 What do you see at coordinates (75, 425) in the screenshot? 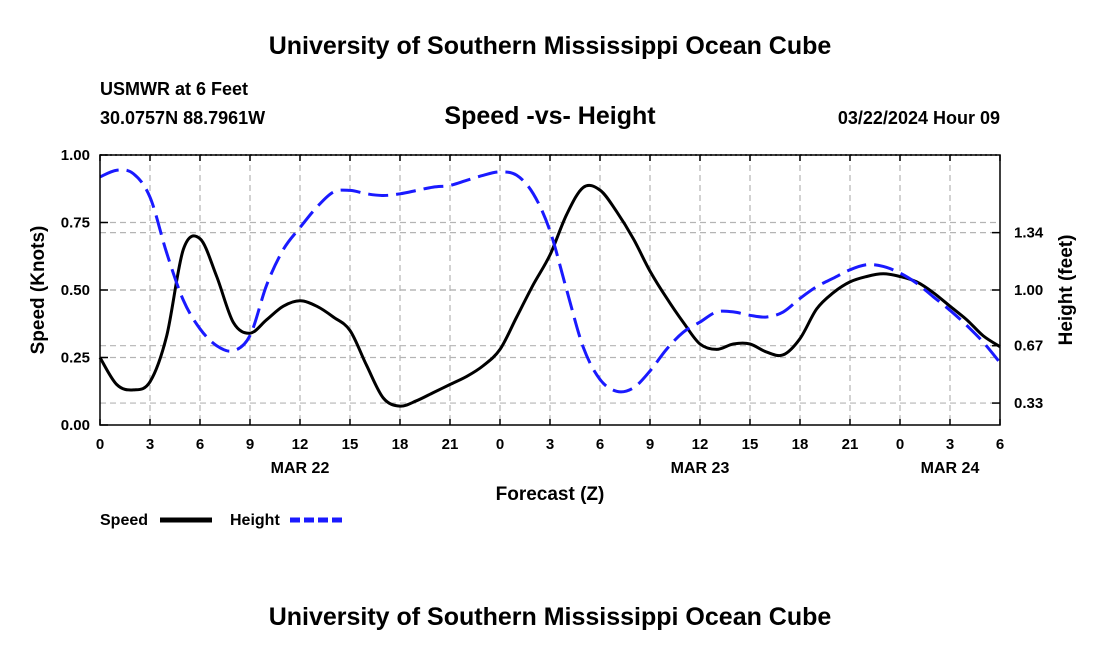
I see `y-tick-label: 0.00` at bounding box center [75, 425].